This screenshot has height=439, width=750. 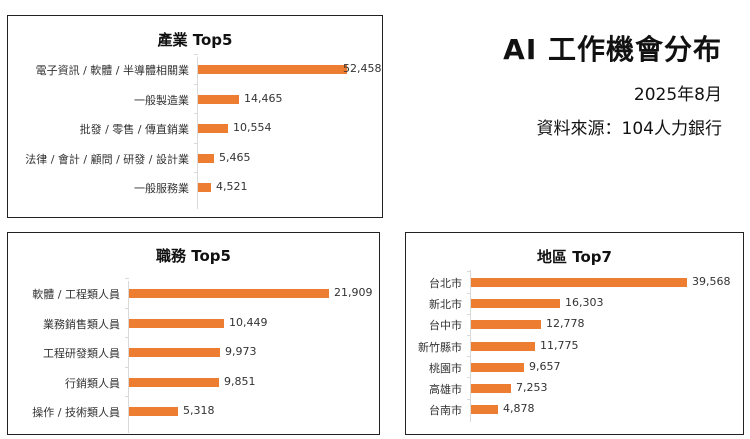 What do you see at coordinates (565, 324) in the screenshot?
I see `value-label: 12,778` at bounding box center [565, 324].